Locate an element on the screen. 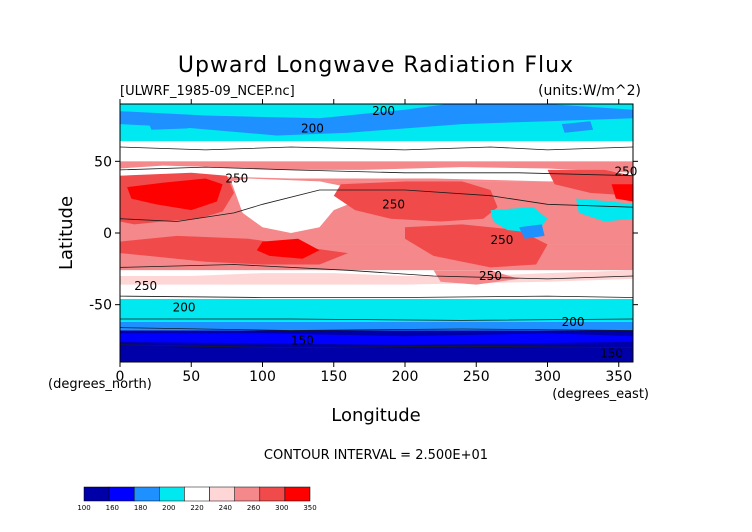 The image size is (752, 532). x-tick-label: 50 is located at coordinates (191, 377).